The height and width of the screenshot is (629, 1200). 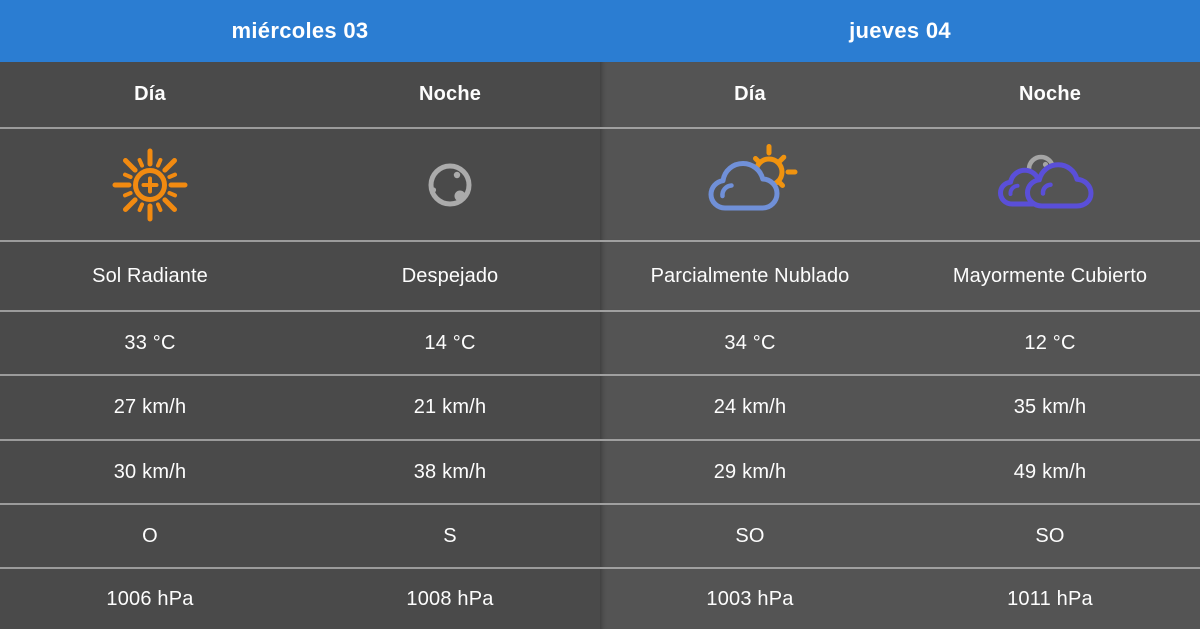 What do you see at coordinates (450, 406) in the screenshot?
I see `wind-speed-value: 21 km/h` at bounding box center [450, 406].